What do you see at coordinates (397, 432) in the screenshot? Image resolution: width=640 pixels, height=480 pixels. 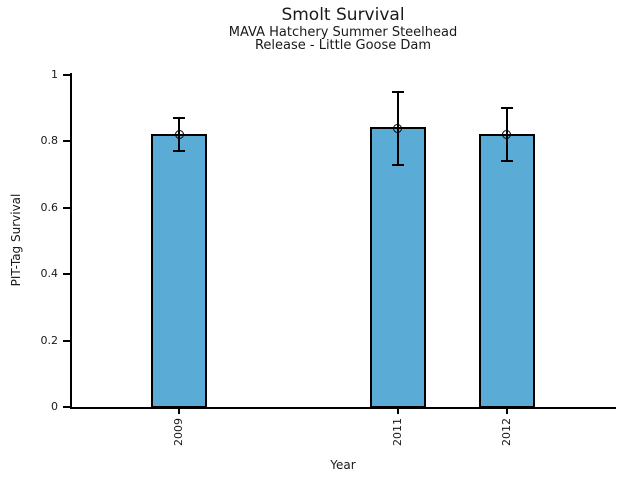 I see `x-tick-label: 2011` at bounding box center [397, 432].